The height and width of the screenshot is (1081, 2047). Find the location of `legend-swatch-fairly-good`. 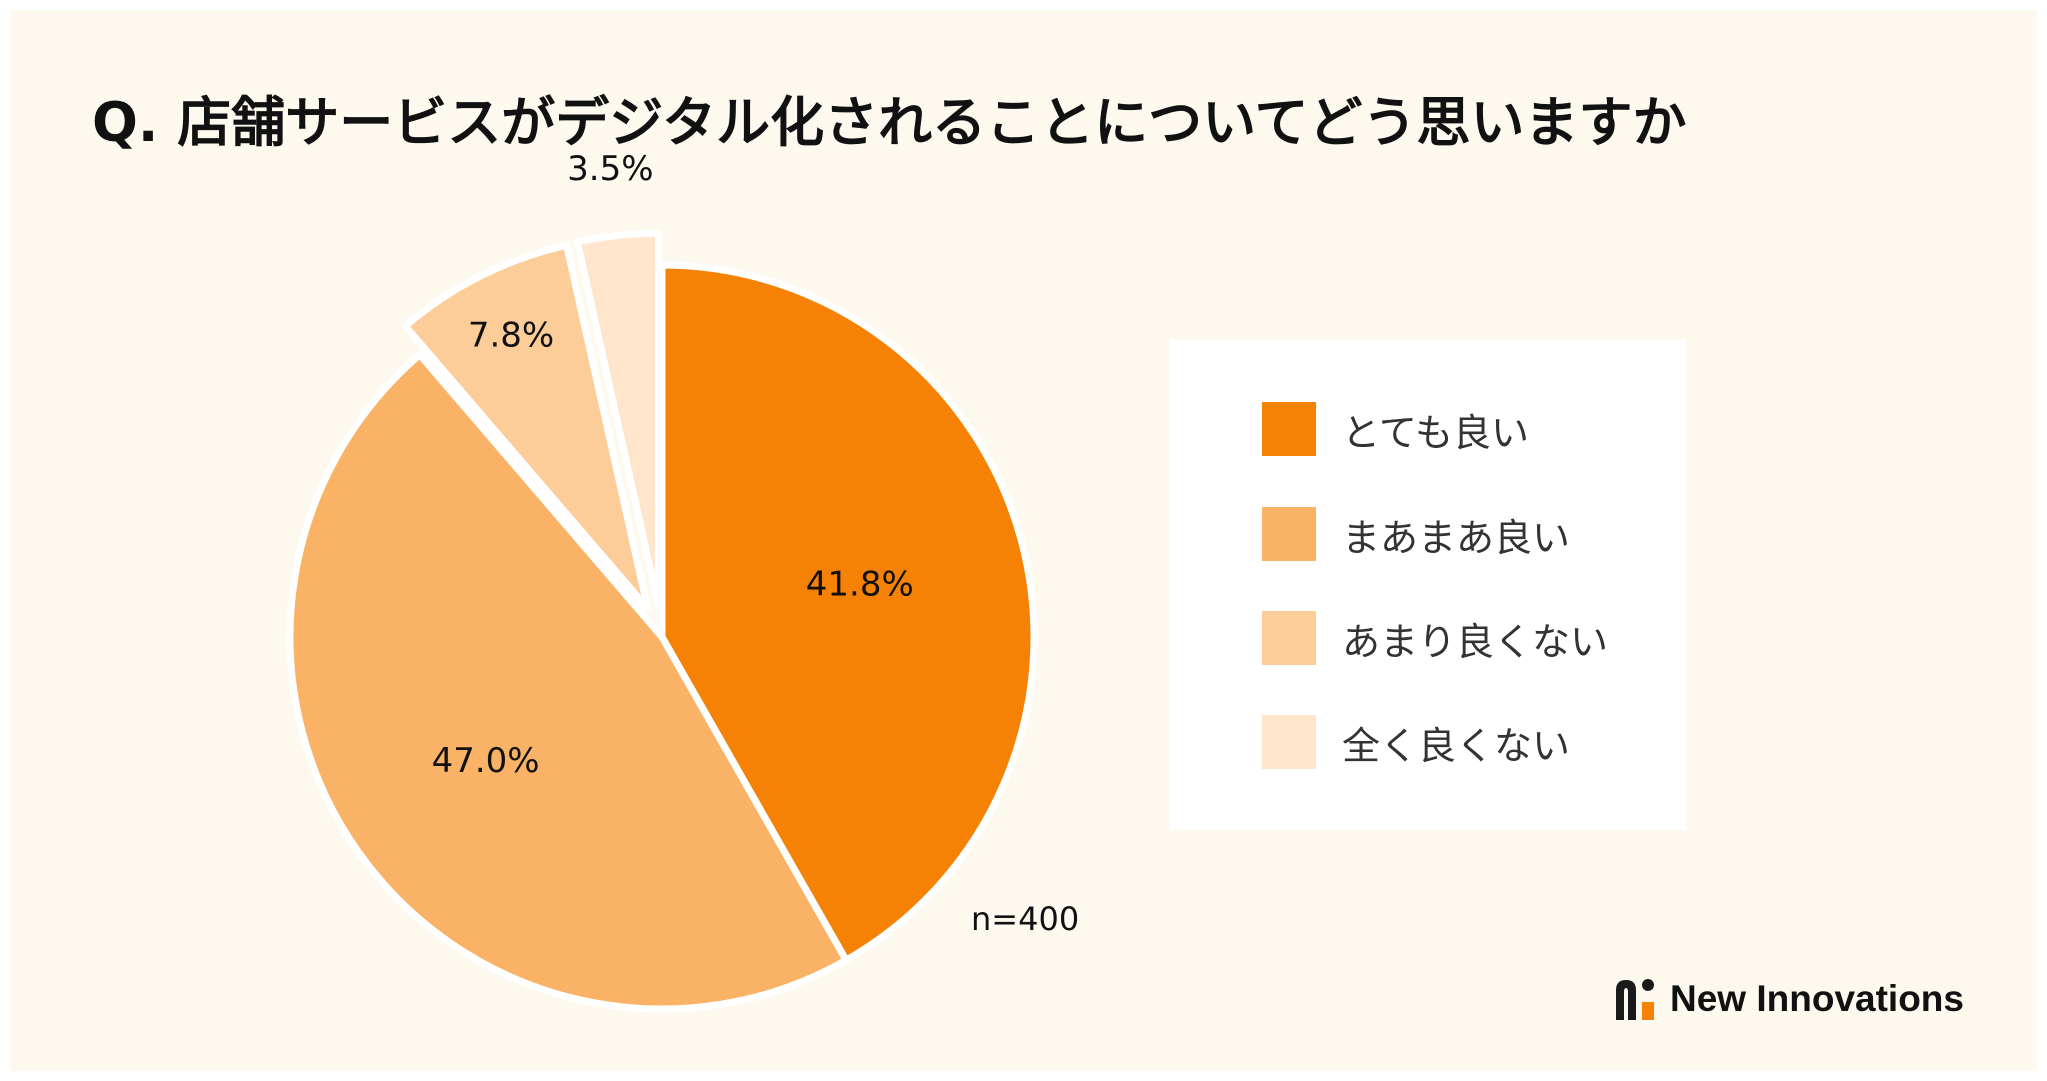

legend-swatch-fairly-good is located at coordinates (1289, 534).